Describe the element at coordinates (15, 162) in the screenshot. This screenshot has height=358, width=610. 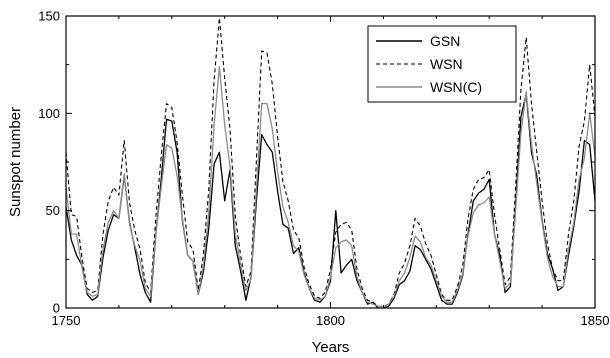
I see `y-axis-title: Sunspot number` at that location.